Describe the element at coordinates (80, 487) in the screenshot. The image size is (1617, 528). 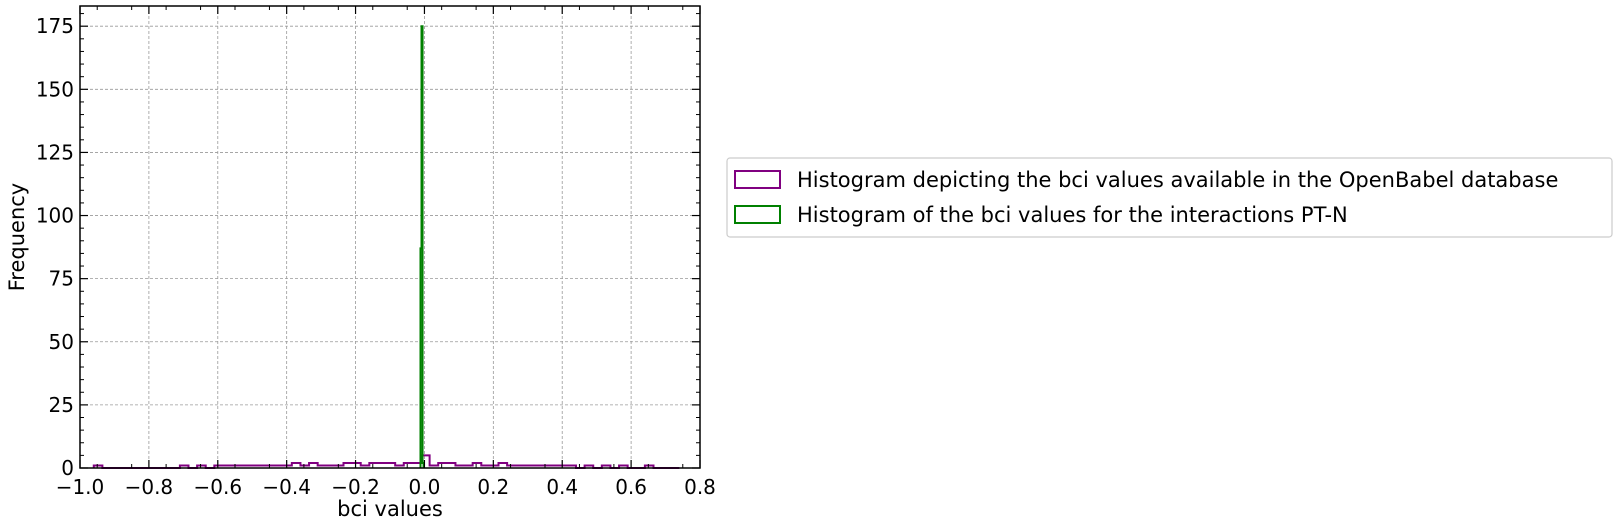
I see `x-tick-label: −1.0` at that location.